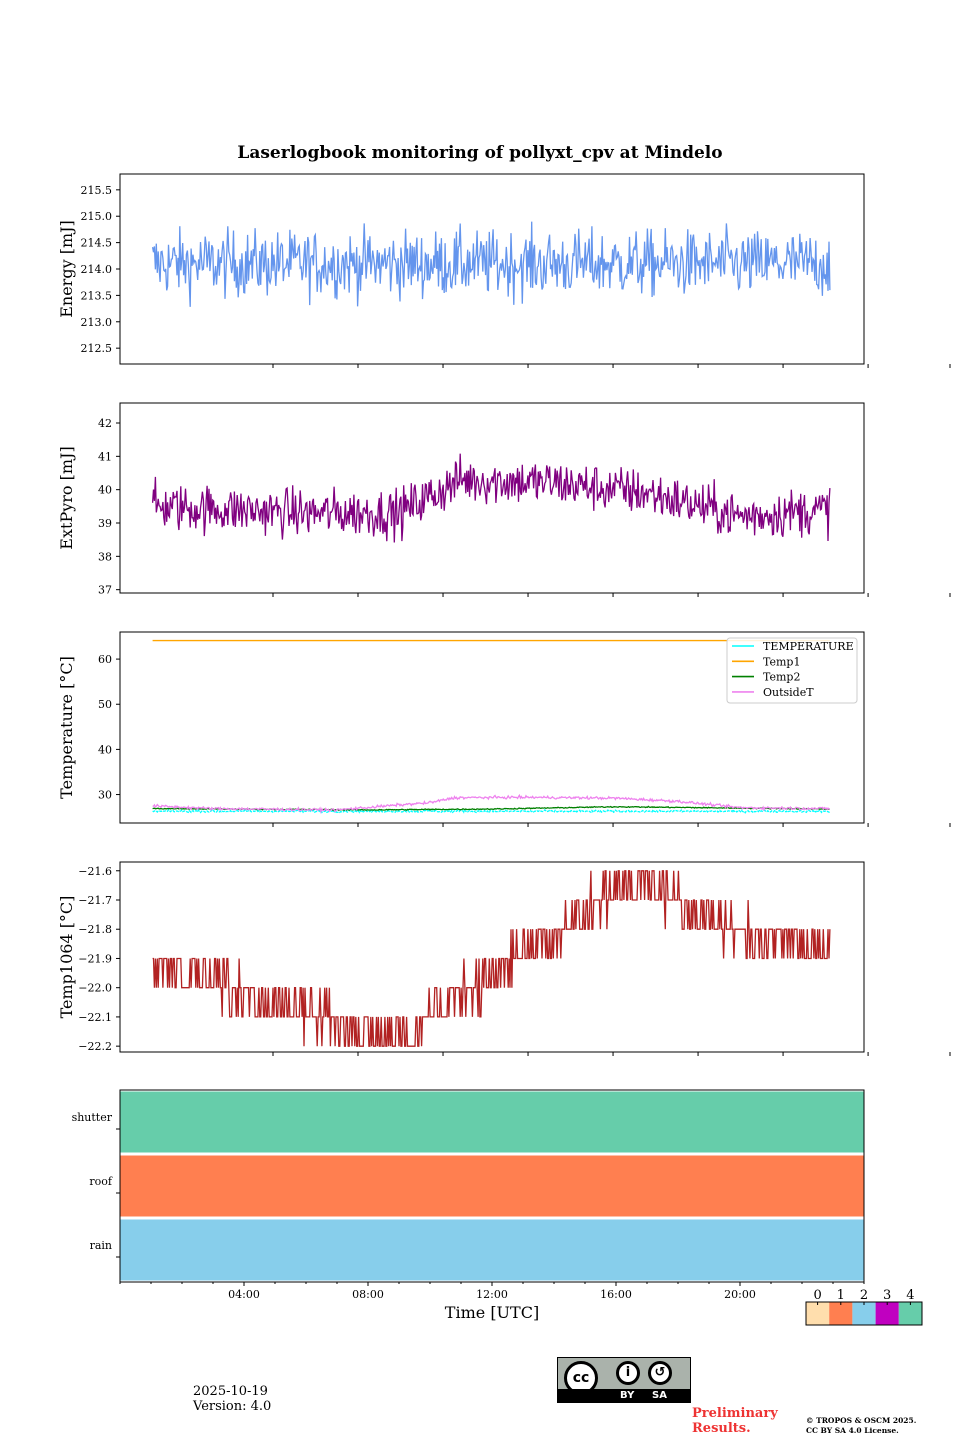 The width and height of the screenshot is (960, 1440). What do you see at coordinates (660, 1373) in the screenshot?
I see `share-alike-icon: ↺` at bounding box center [660, 1373].